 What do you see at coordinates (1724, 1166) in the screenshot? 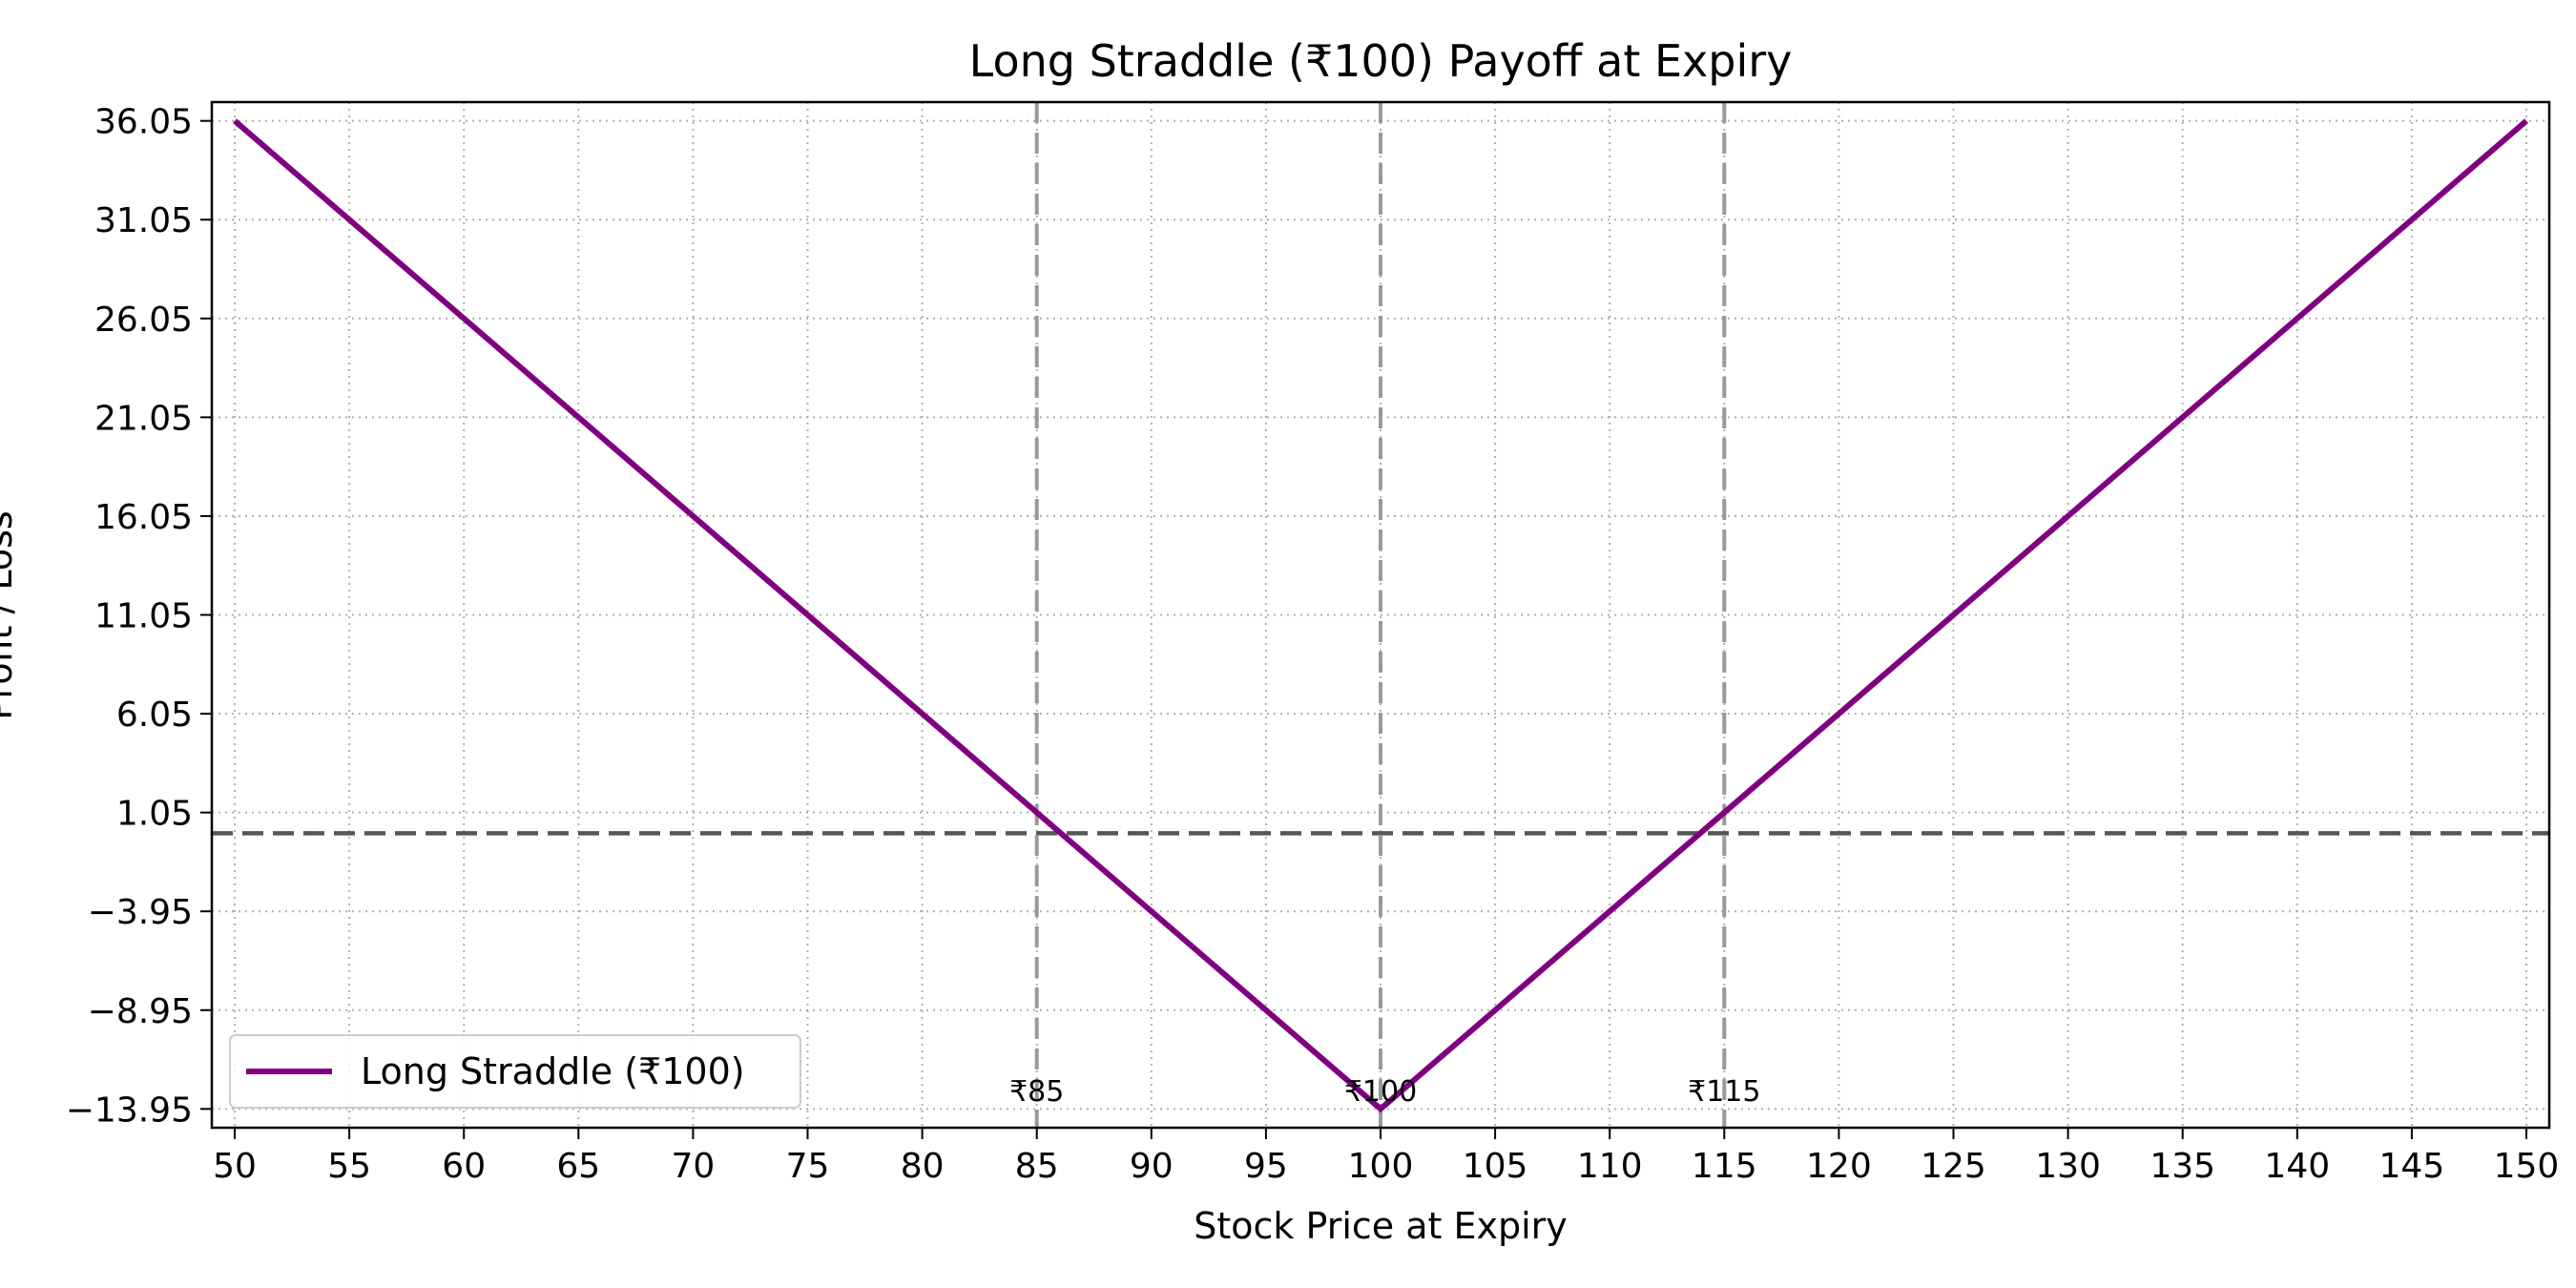
I see `x-tick-label: 115` at bounding box center [1724, 1166].